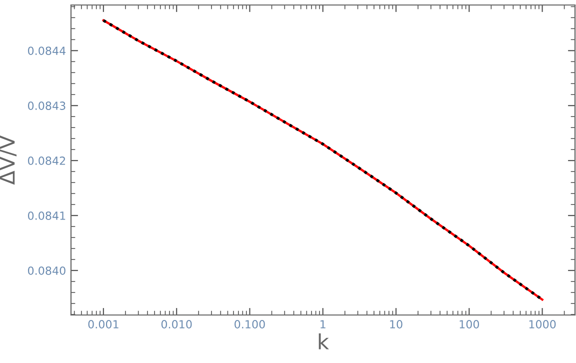 This screenshot has height=363, width=576. What do you see at coordinates (47, 270) in the screenshot?
I see `y-tick-label: 0.0840` at bounding box center [47, 270].